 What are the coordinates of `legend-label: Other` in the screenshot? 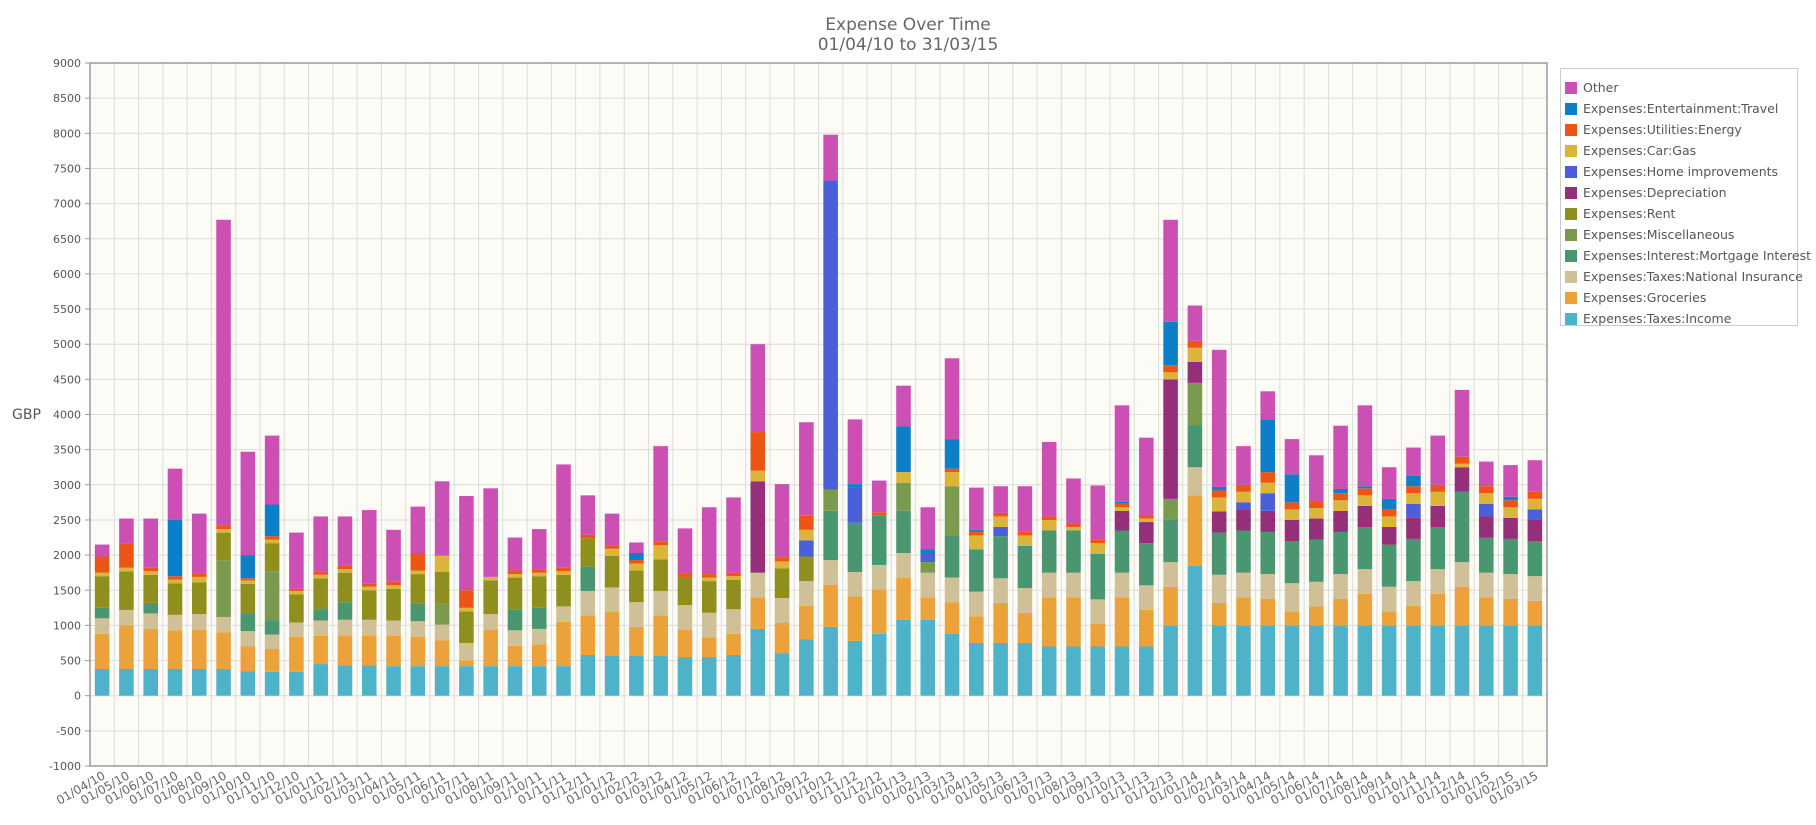 It's located at (1601, 87).